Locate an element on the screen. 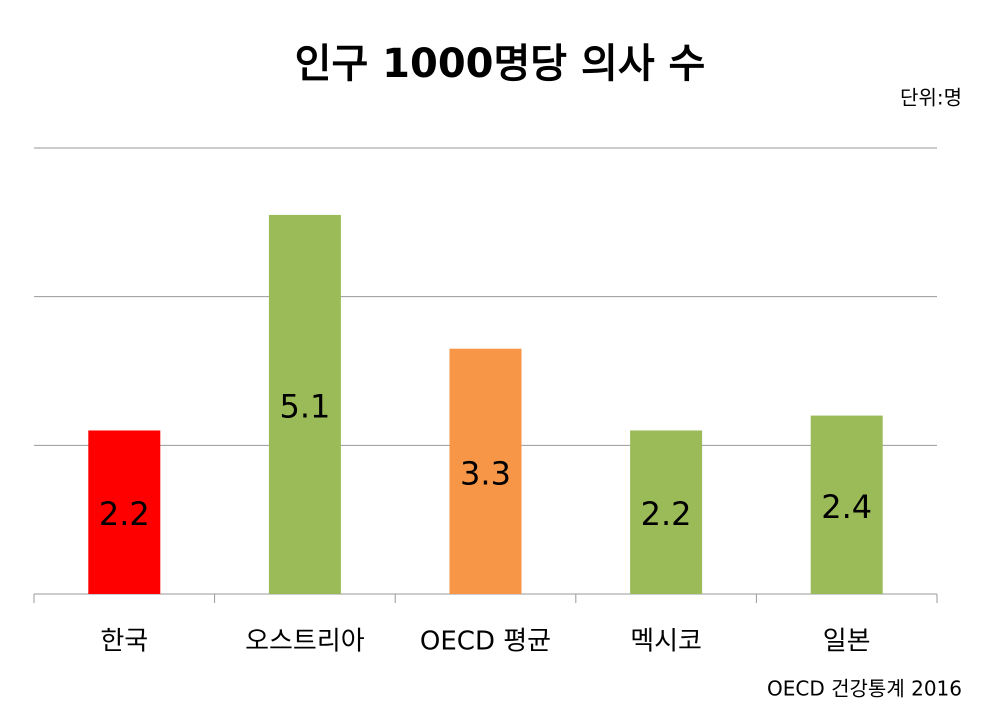  data-label: 5.1 is located at coordinates (304, 406).